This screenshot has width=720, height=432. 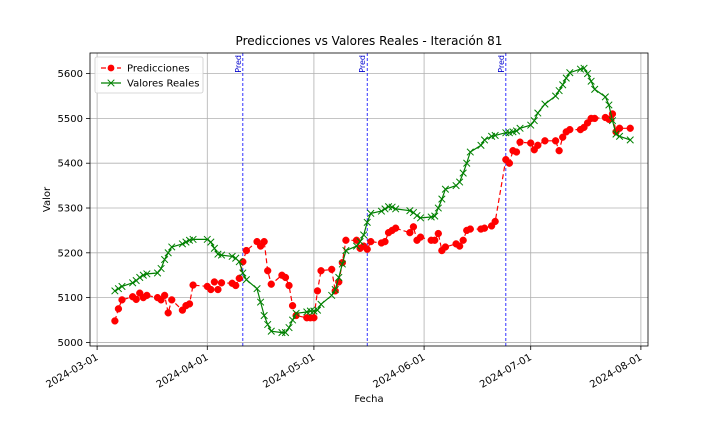 What do you see at coordinates (149, 75) in the screenshot?
I see `legend: Predicciones Valores Reales` at bounding box center [149, 75].